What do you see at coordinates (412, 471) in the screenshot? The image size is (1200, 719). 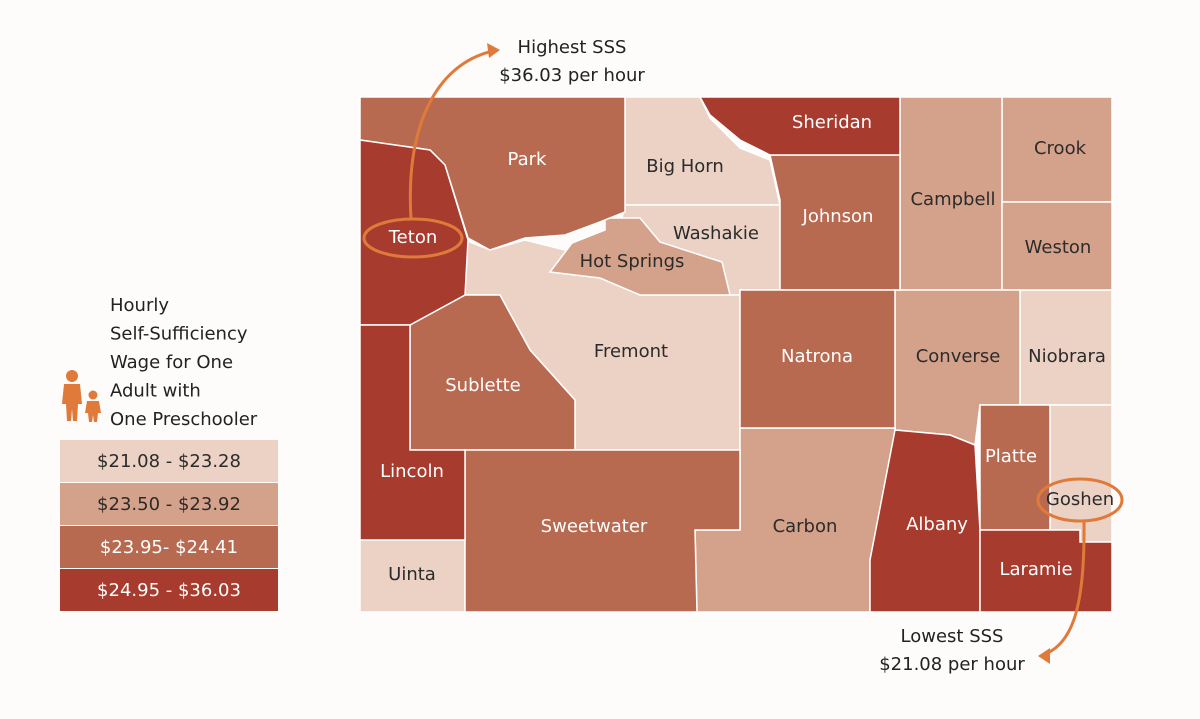 I see `county-label: Lincoln` at bounding box center [412, 471].